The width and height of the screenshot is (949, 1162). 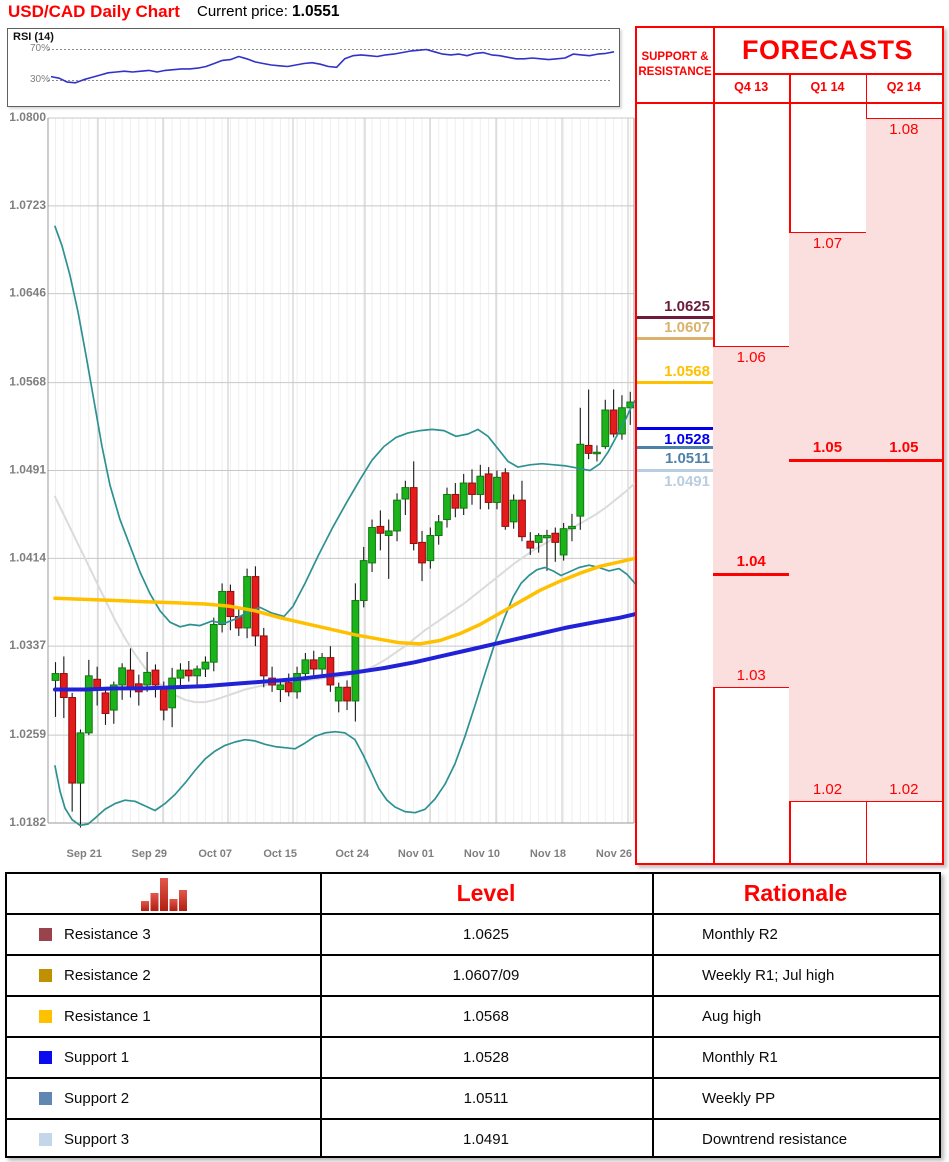 What do you see at coordinates (740, 934) in the screenshot?
I see `level-rationale: Monthly R2` at bounding box center [740, 934].